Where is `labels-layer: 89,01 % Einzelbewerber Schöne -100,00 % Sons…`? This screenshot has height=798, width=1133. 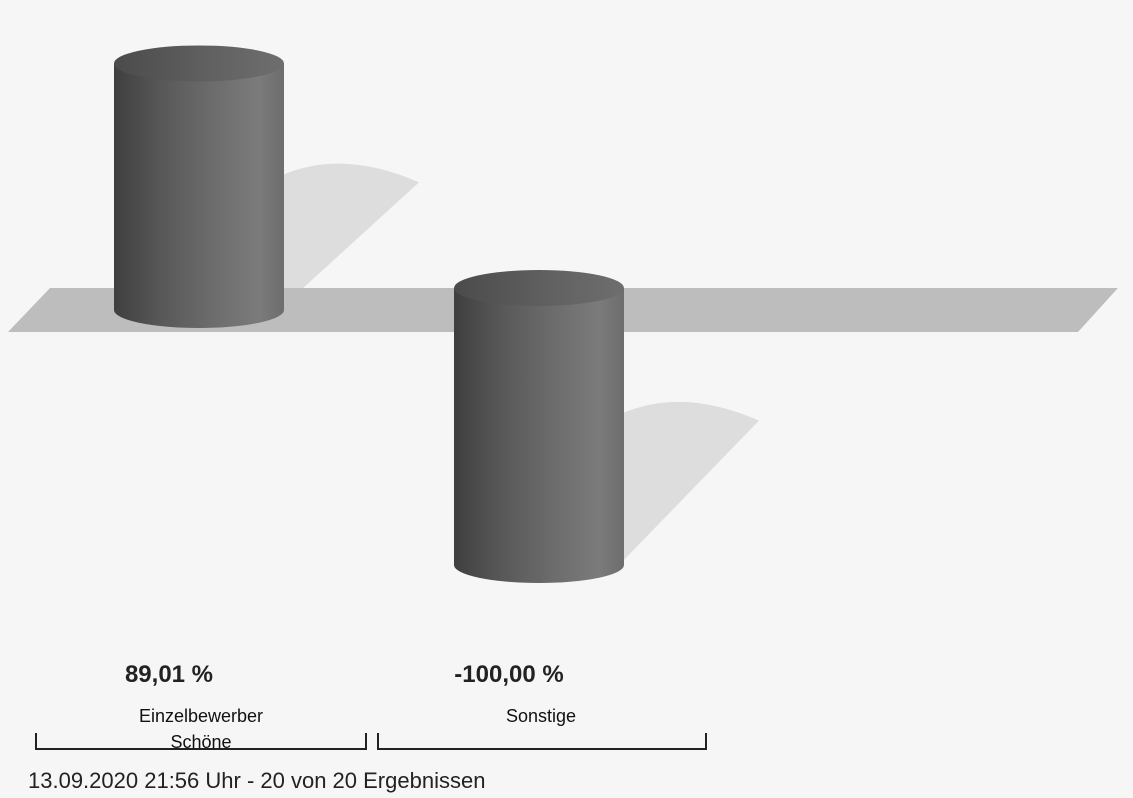
labels-layer: 89,01 % Einzelbewerber Schöne -100,00 % Sons… is located at coordinates (371, 706).